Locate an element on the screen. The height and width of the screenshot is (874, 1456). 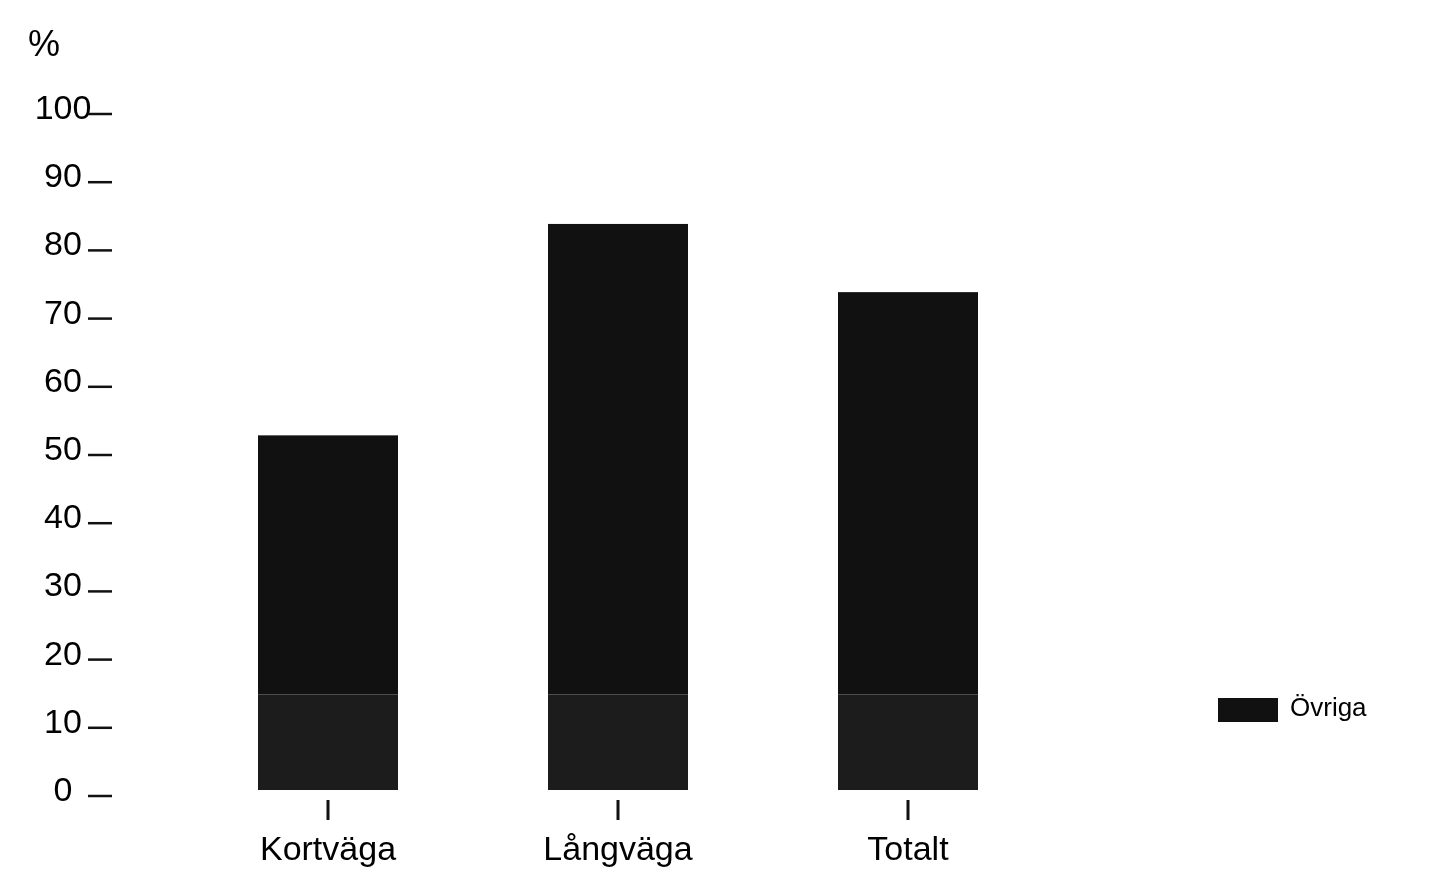
y-tick-label: 90 is located at coordinates (63, 175).